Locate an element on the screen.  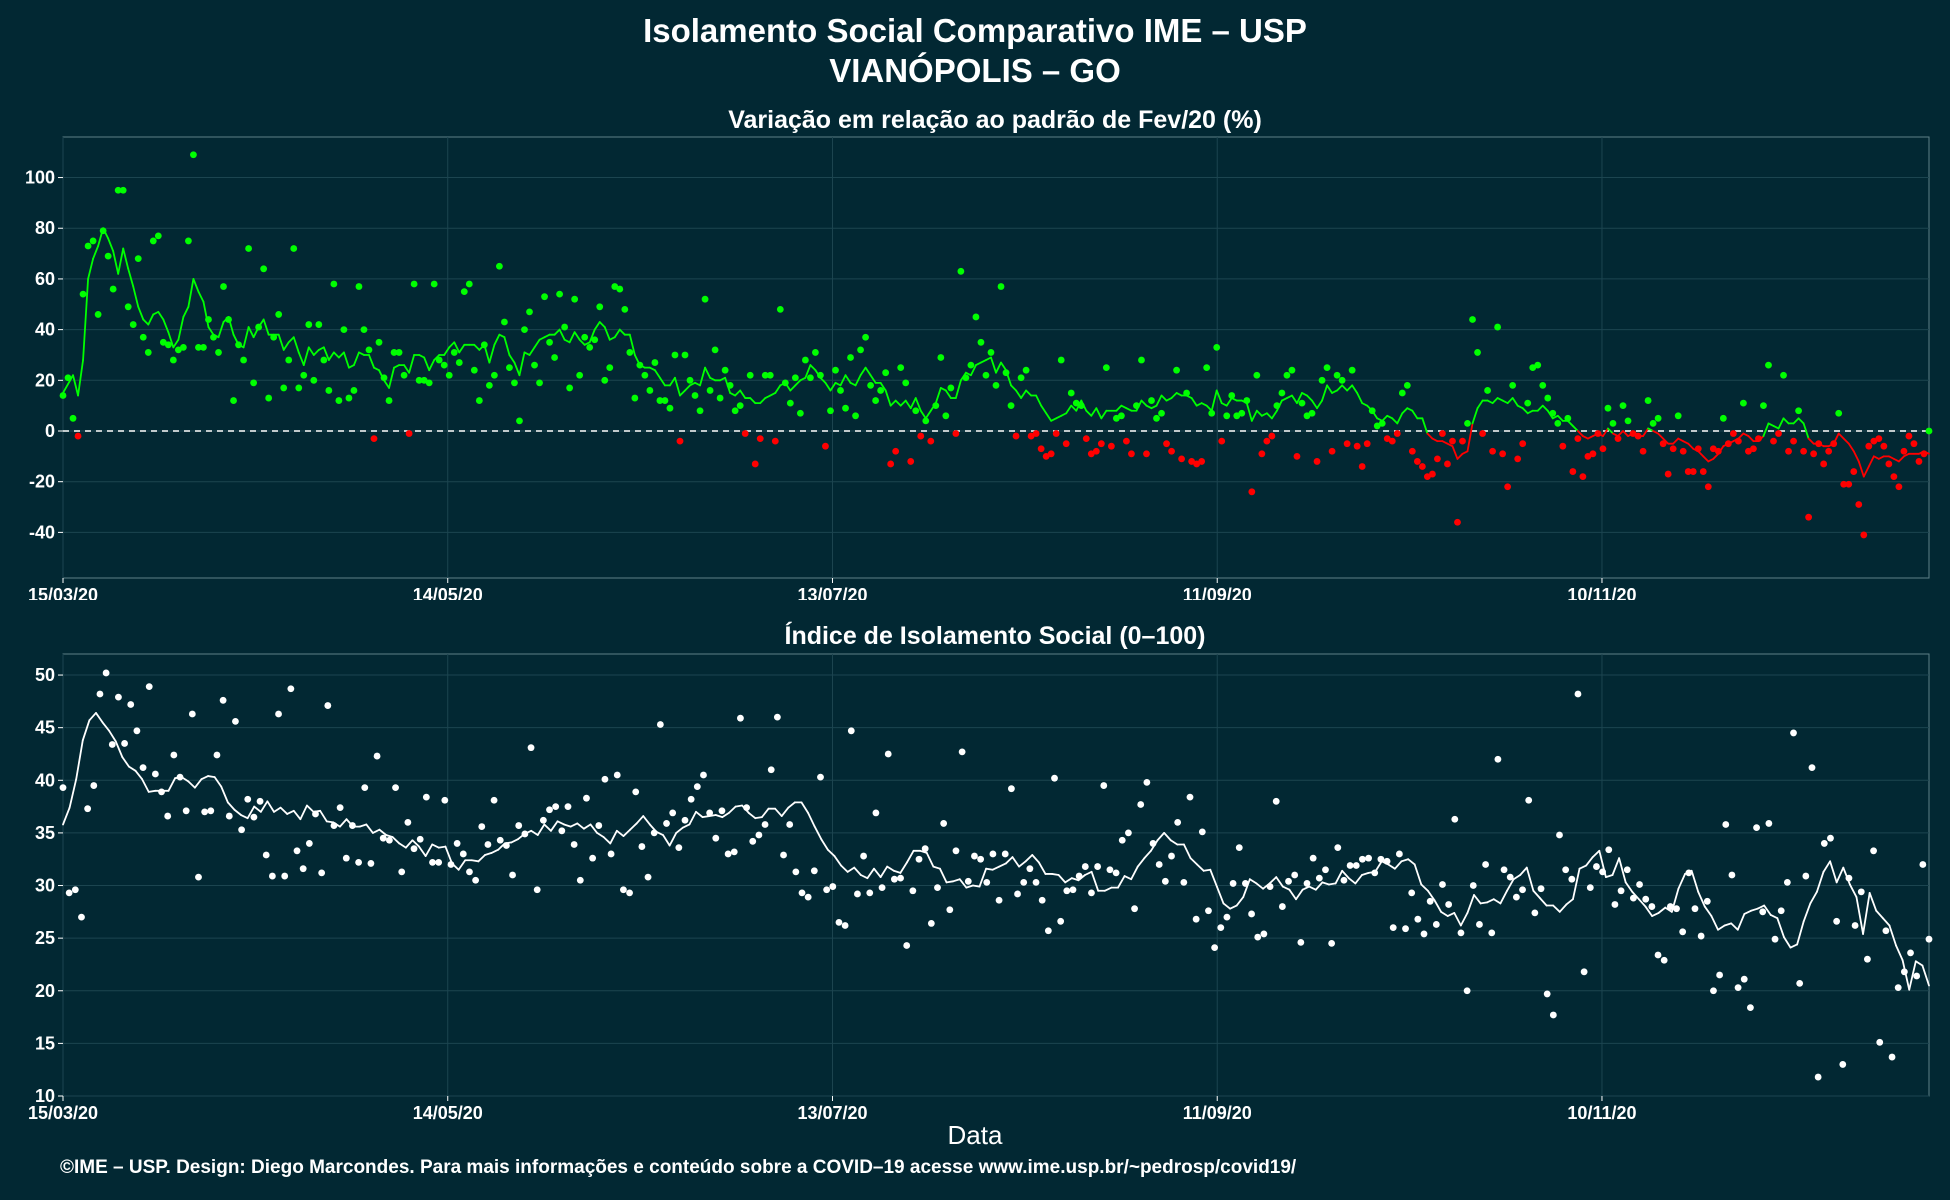
y-tick-label: 30 is located at coordinates (45, 886).